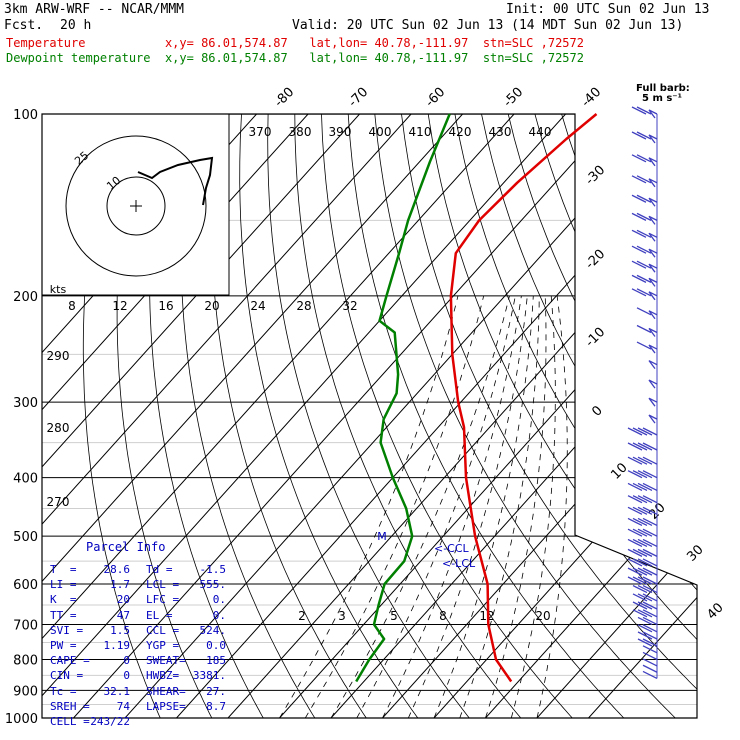  What do you see at coordinates (70, 706) in the screenshot?
I see `parcel-info-label: SREH =` at bounding box center [70, 706].